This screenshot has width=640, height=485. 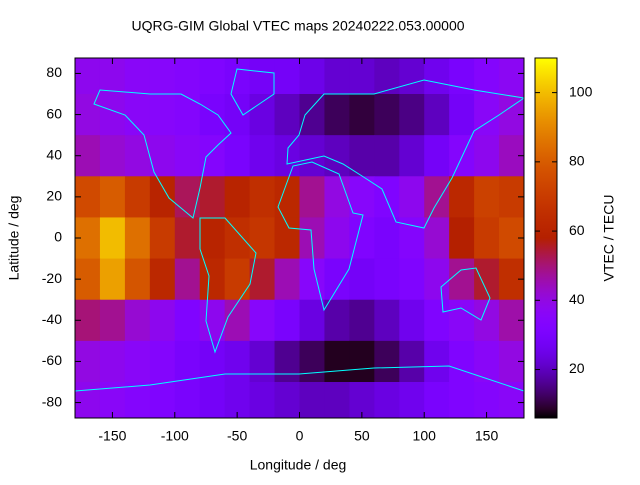 I want to click on y-tick-label: 20, so click(x=54, y=196).